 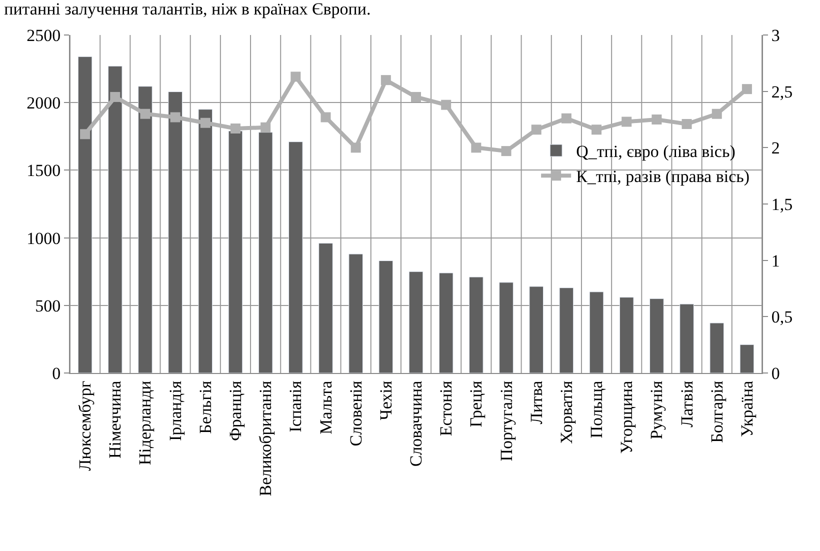 I want to click on legend-label: Q_тпі, євро (ліва вісь), so click(x=656, y=152).